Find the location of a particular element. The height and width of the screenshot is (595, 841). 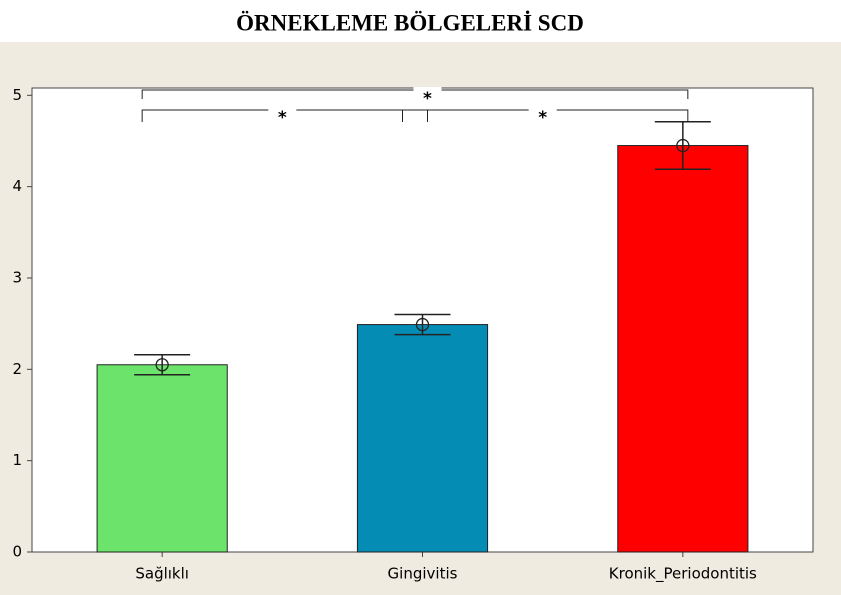

x-tick-label: Gingivitis is located at coordinates (423, 574).